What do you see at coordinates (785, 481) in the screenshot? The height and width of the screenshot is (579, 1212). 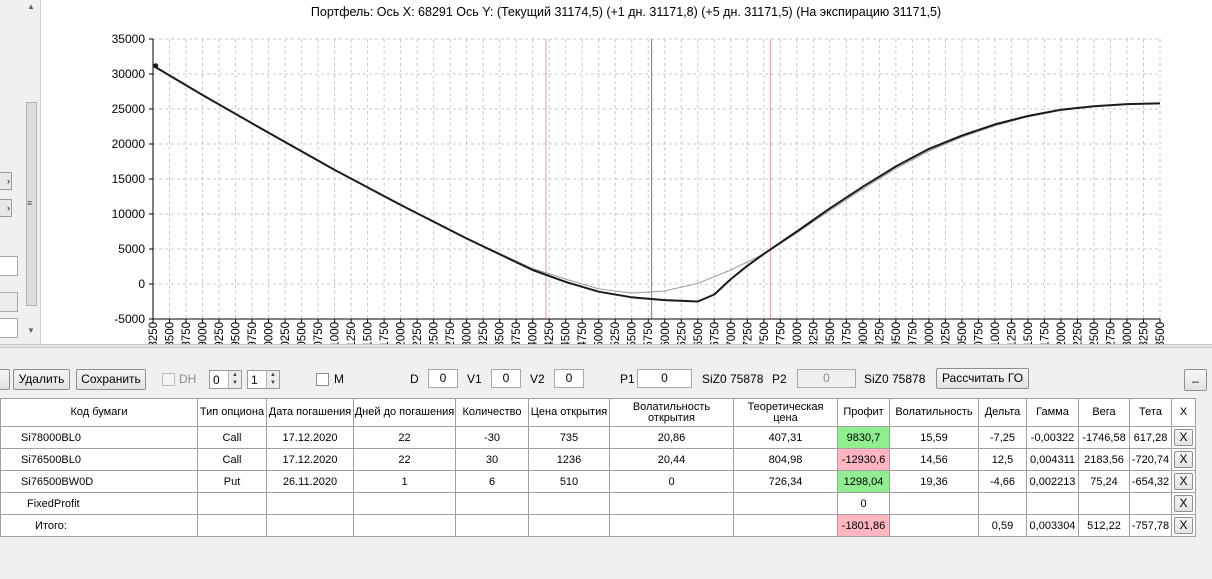 I see `cell-theo: 726,34` at bounding box center [785, 481].